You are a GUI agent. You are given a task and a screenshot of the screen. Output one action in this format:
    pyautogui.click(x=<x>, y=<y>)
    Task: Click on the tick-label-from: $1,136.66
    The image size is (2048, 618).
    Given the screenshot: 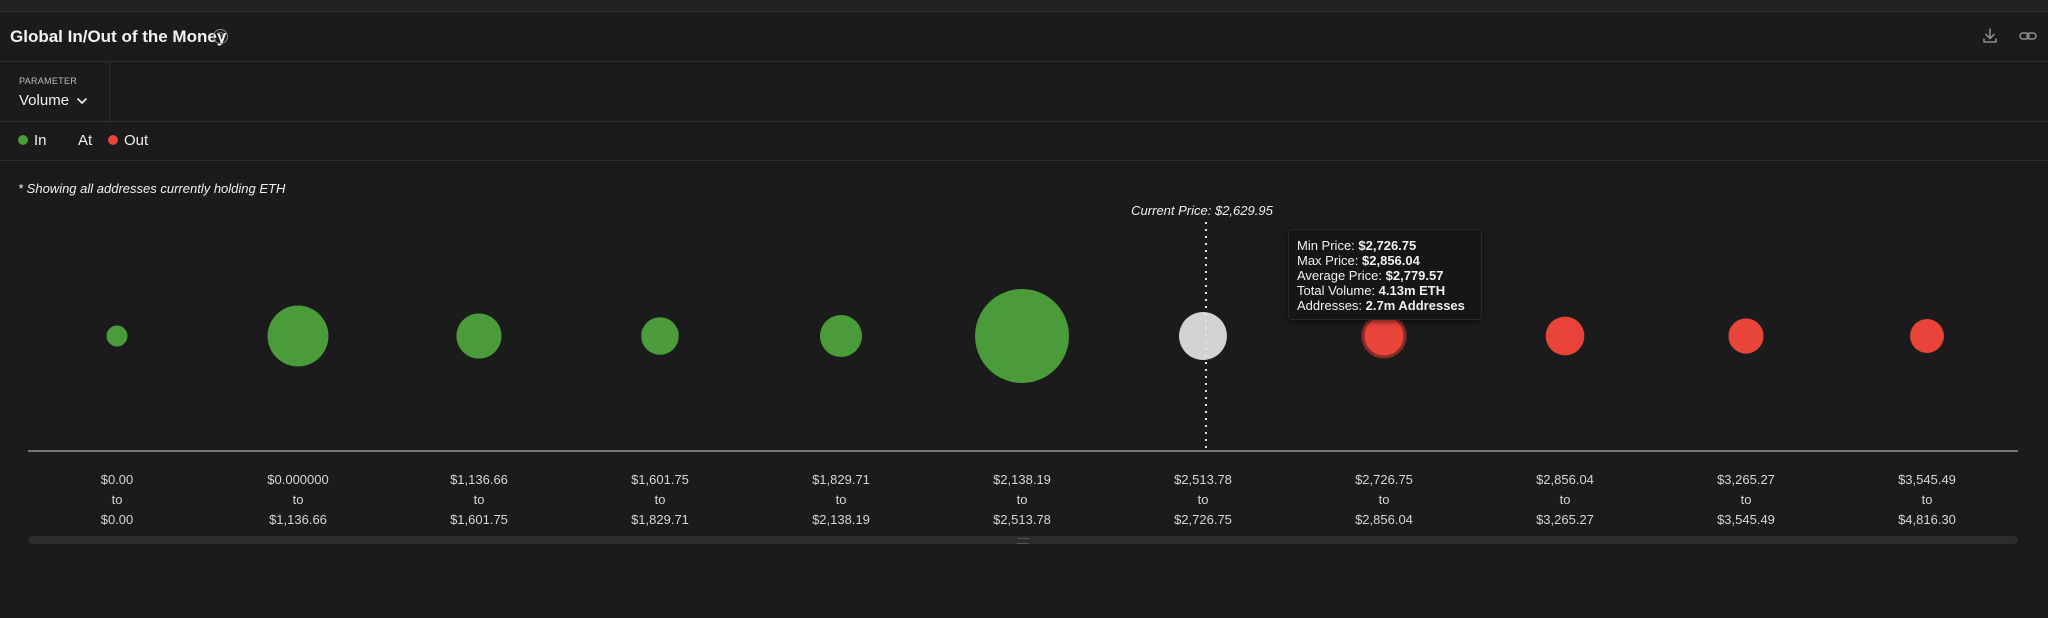 What is the action you would take?
    pyautogui.click(x=479, y=479)
    